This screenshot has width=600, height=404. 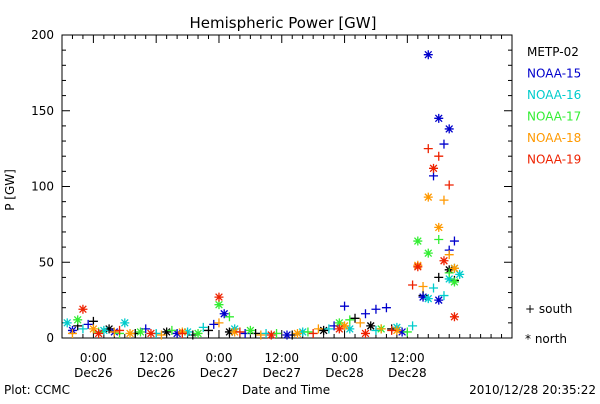 I want to click on legend-entry: METP-02, so click(x=553, y=52).